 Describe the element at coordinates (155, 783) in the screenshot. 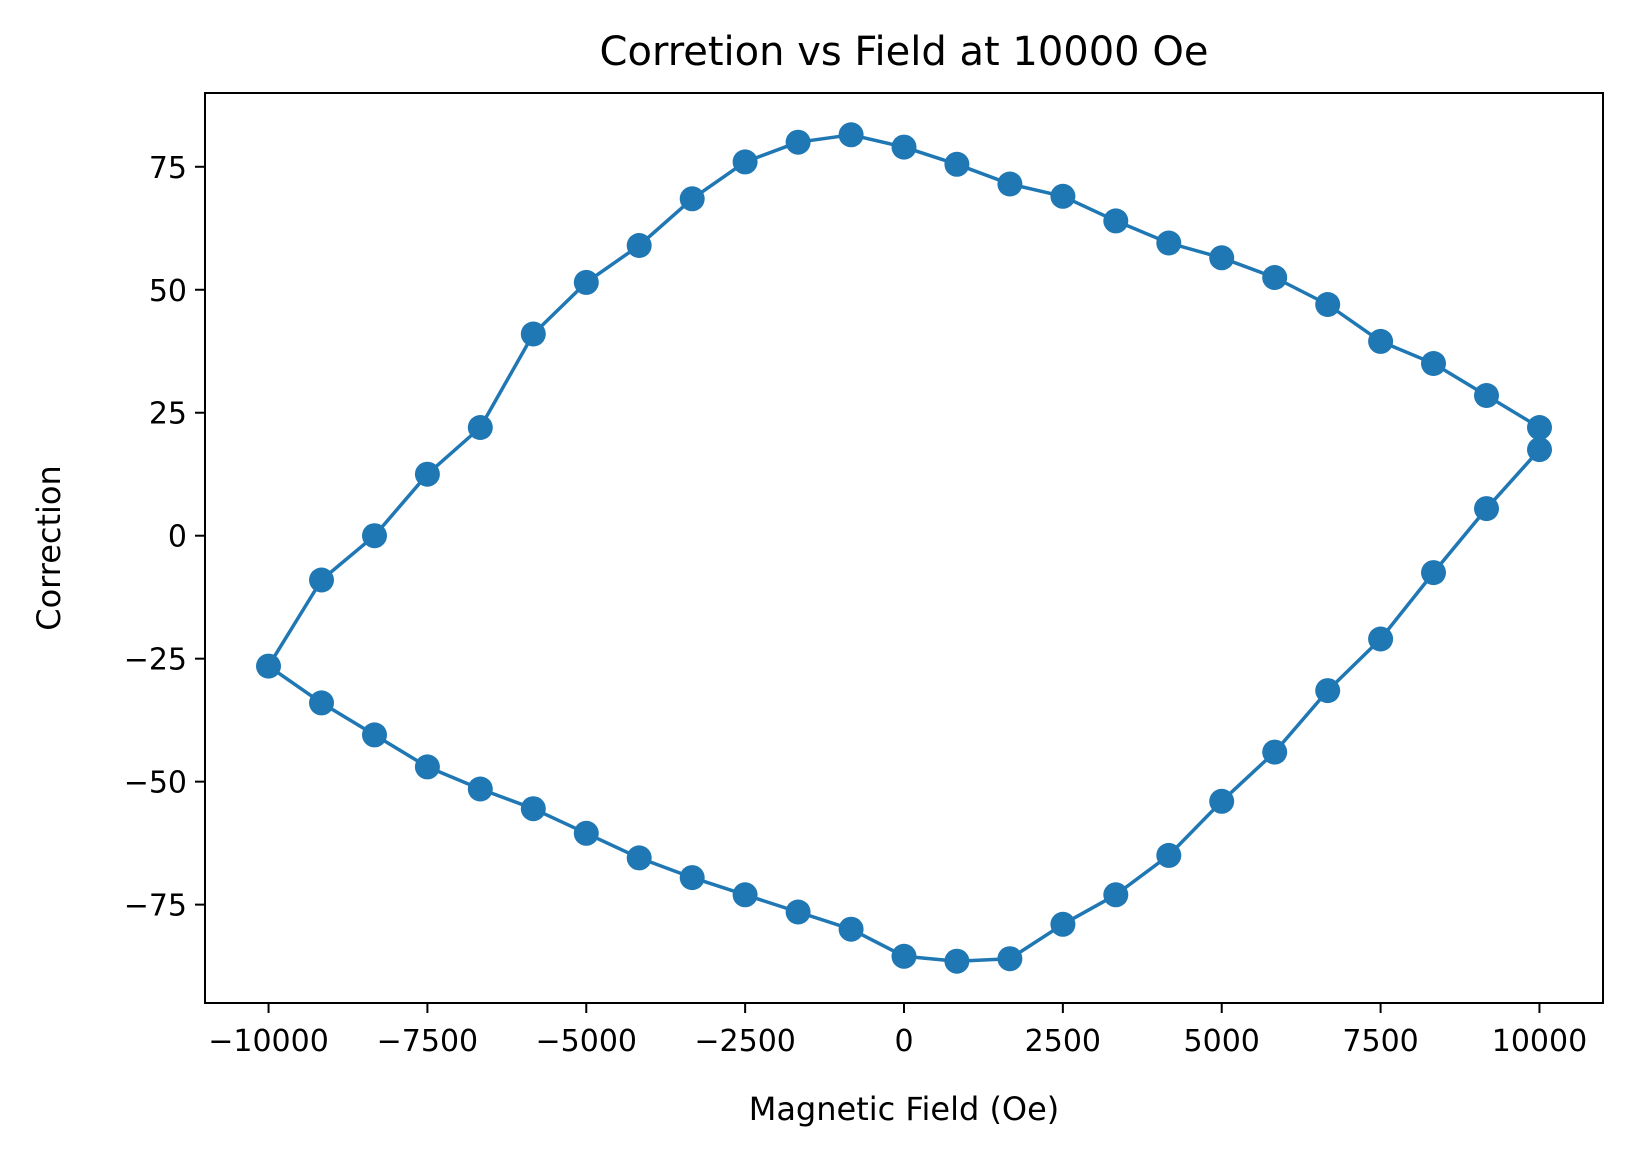

I see `y-tick-label: −50` at that location.